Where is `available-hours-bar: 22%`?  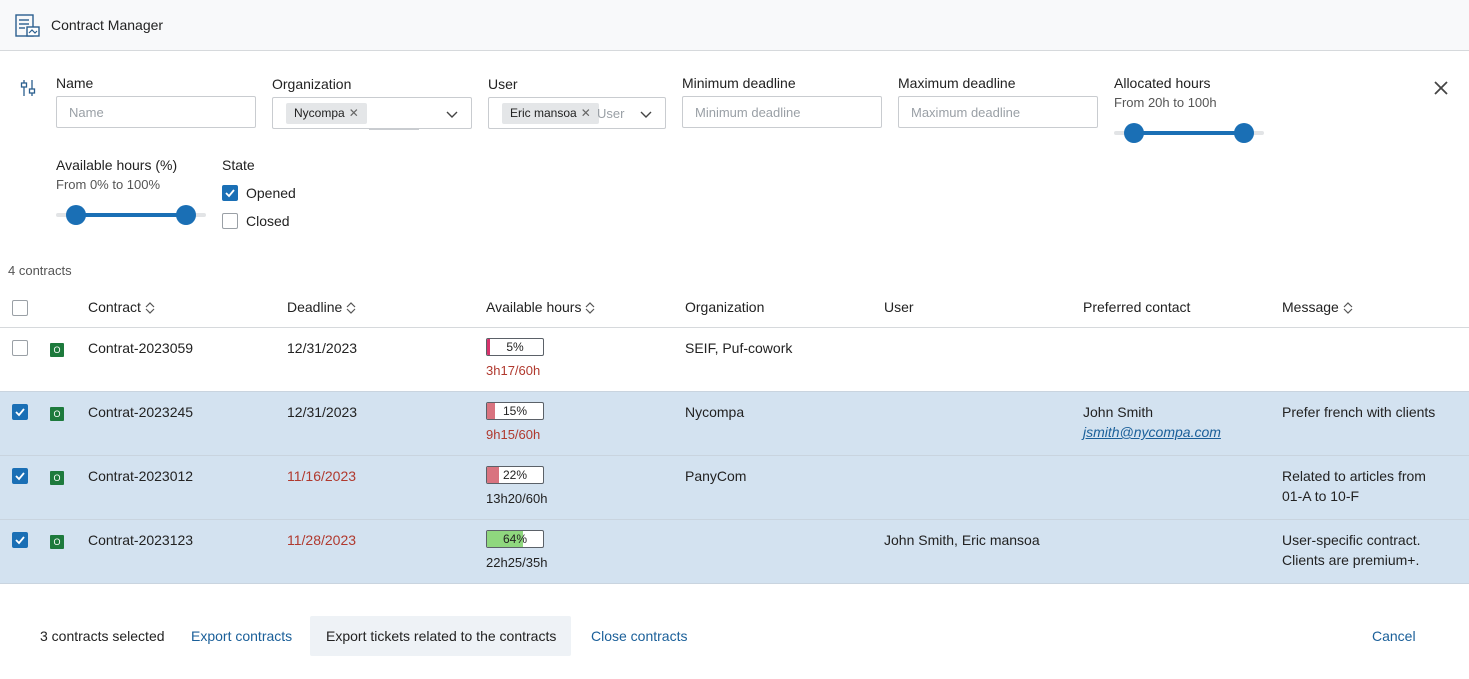 available-hours-bar: 22% is located at coordinates (515, 475).